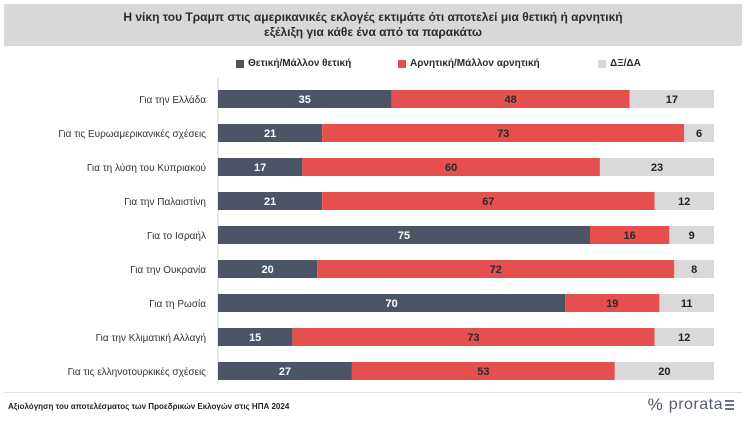  What do you see at coordinates (602, 63) in the screenshot?
I see `legend-swatch-dk` at bounding box center [602, 63].